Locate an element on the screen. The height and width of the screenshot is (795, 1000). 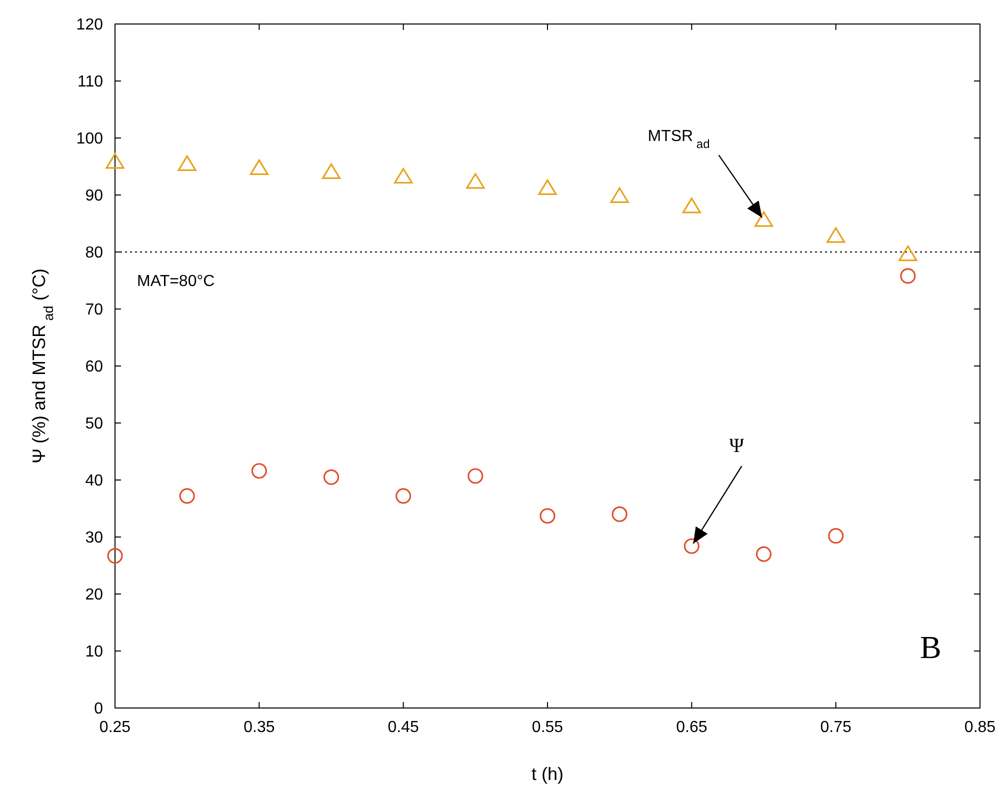
annotation: Ψ is located at coordinates (736, 446).